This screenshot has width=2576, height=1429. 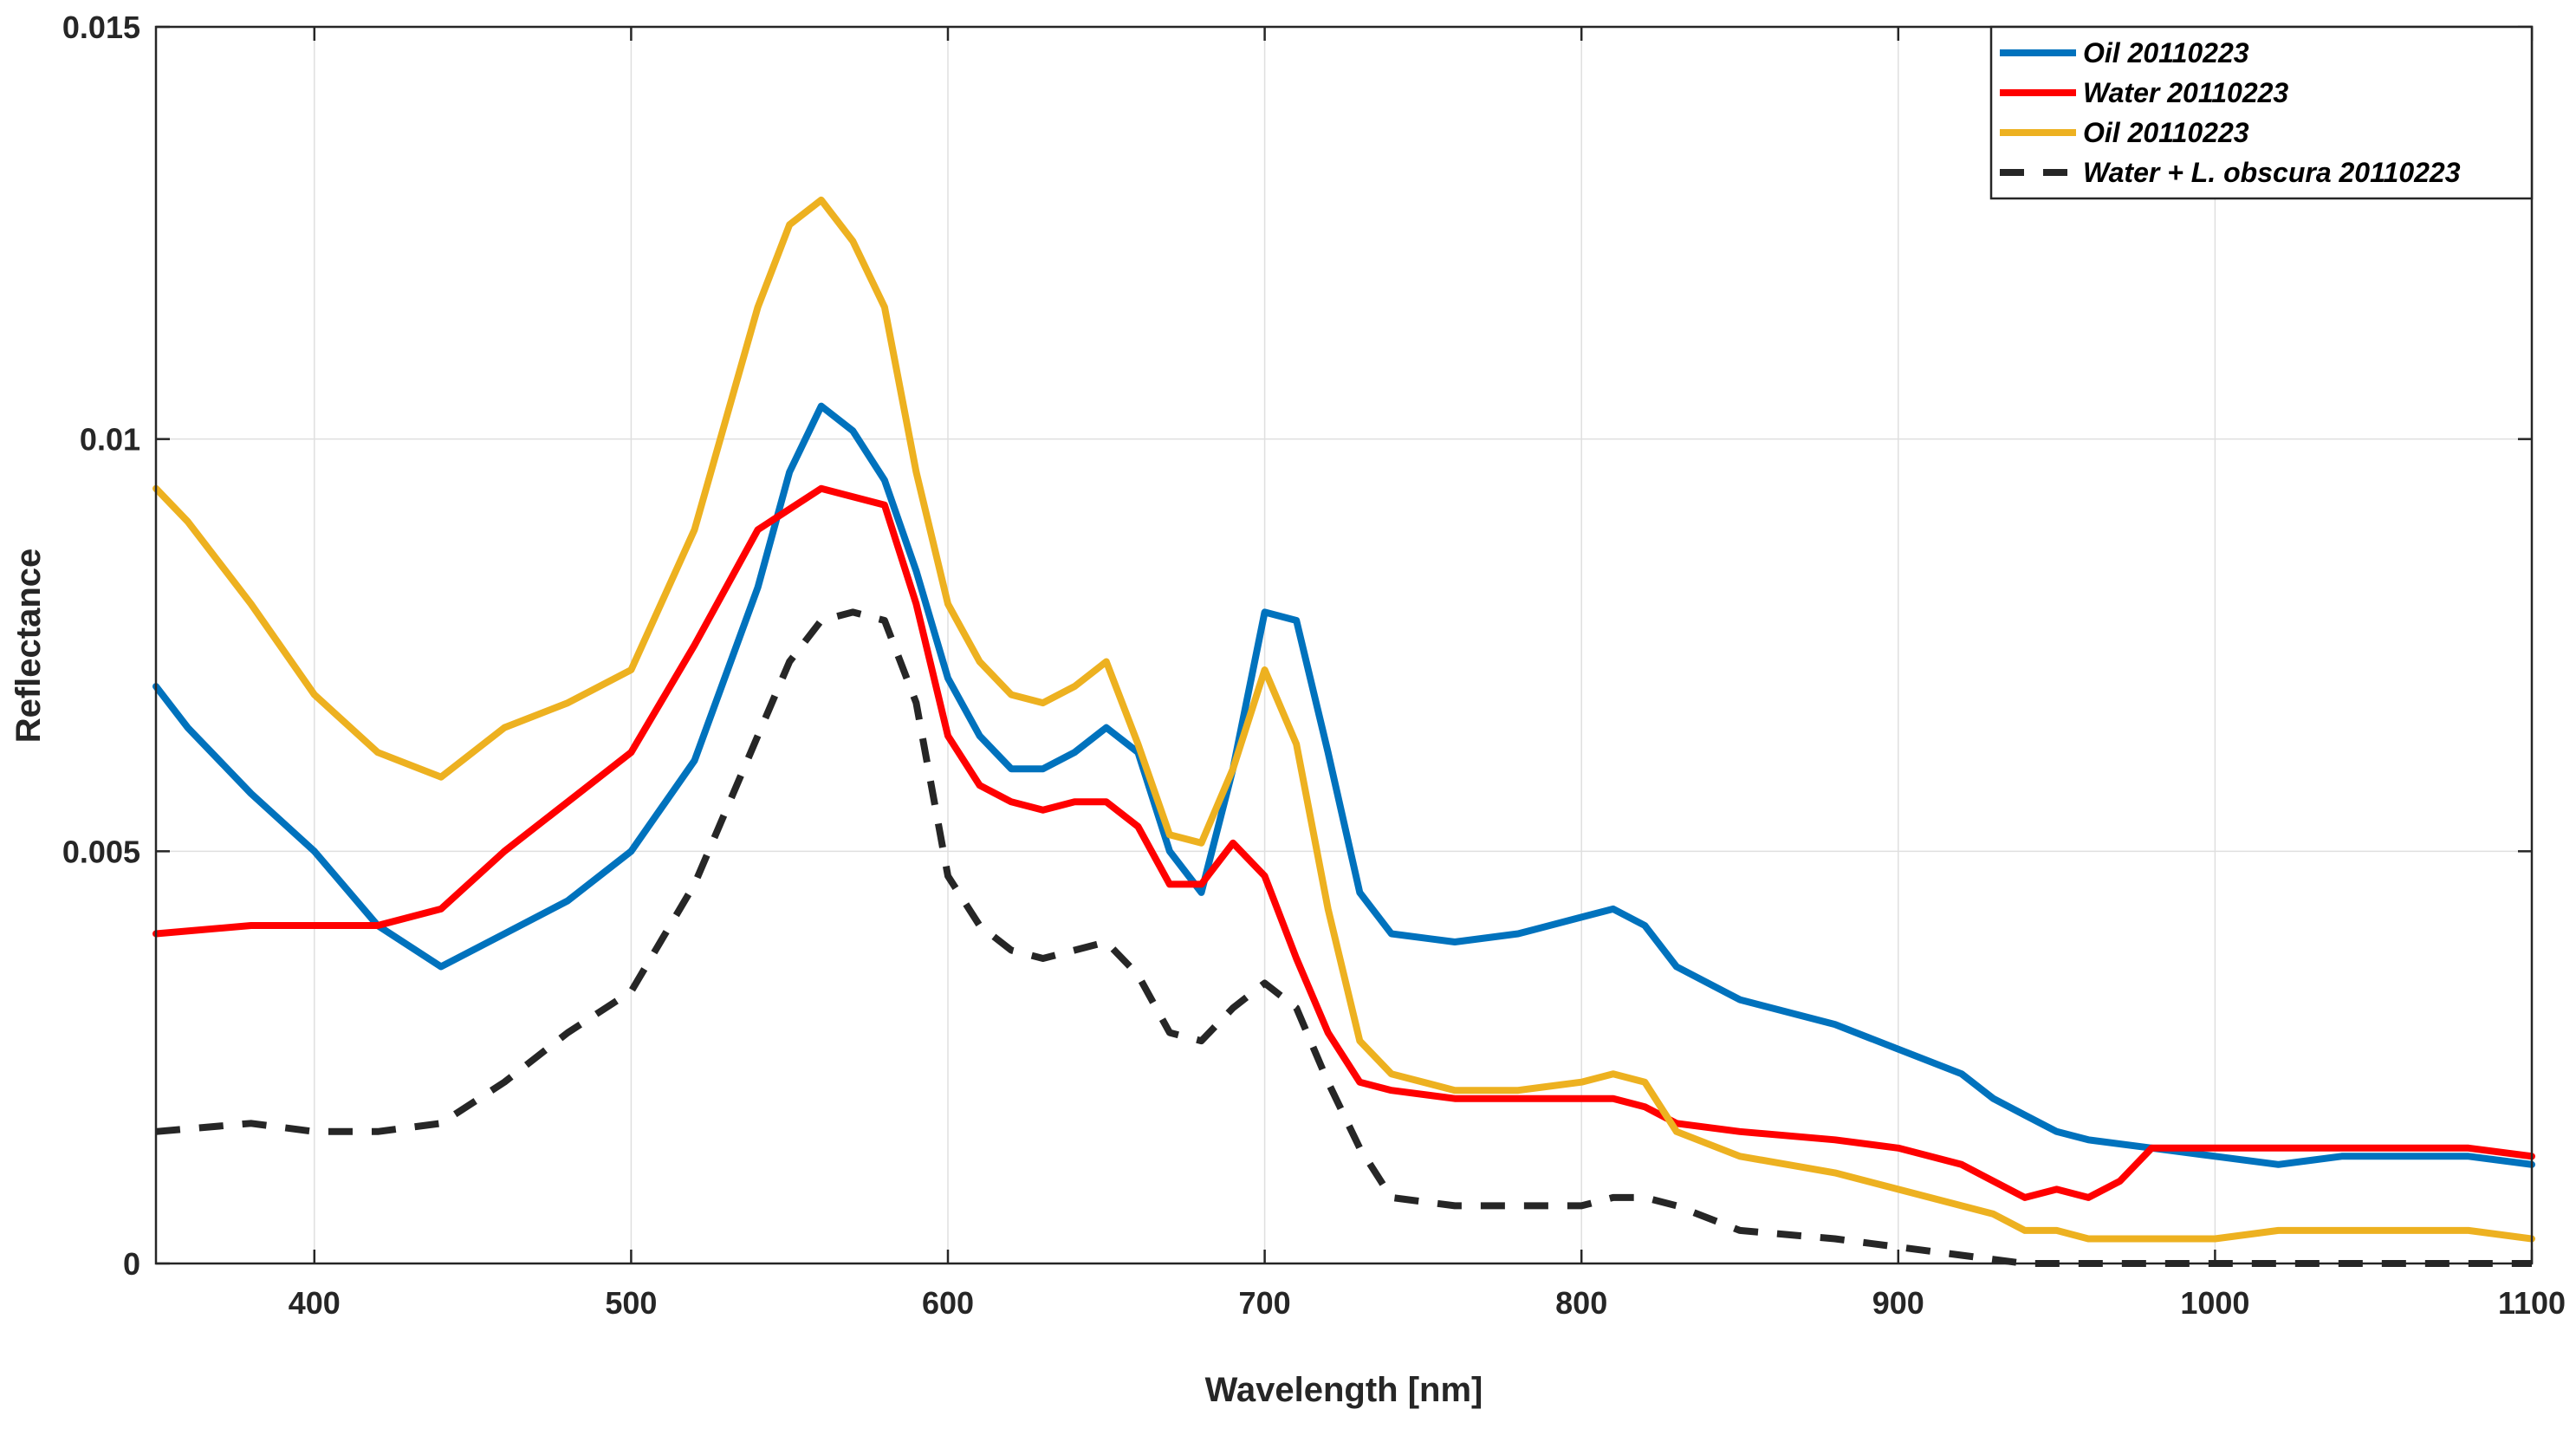 What do you see at coordinates (101, 851) in the screenshot?
I see `y-tick-label: 0.005` at bounding box center [101, 851].